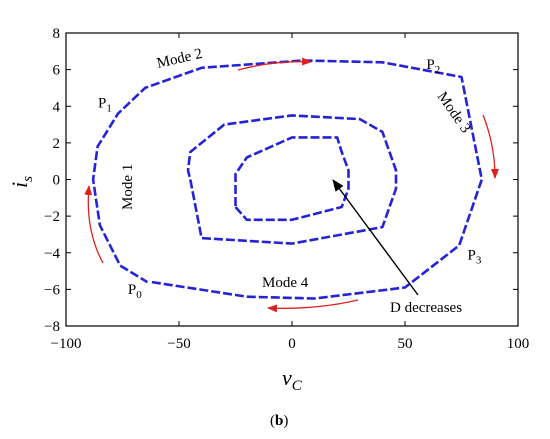  Describe the element at coordinates (279, 421) in the screenshot. I see `figure-caption: (b)` at that location.